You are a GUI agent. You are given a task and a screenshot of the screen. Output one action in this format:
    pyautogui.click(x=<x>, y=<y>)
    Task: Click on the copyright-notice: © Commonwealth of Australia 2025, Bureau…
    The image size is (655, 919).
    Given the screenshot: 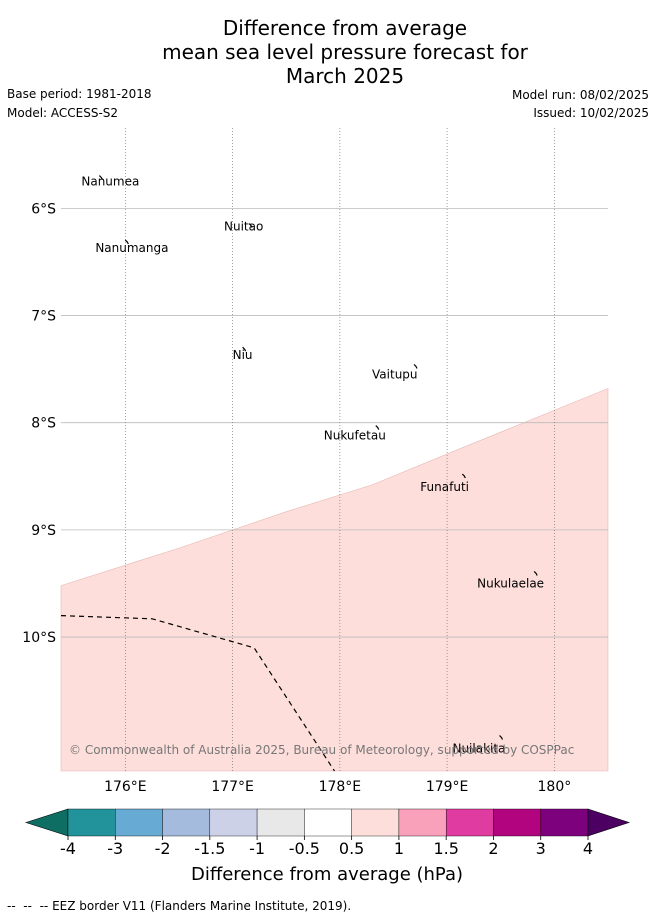 What is the action you would take?
    pyautogui.click(x=321, y=750)
    